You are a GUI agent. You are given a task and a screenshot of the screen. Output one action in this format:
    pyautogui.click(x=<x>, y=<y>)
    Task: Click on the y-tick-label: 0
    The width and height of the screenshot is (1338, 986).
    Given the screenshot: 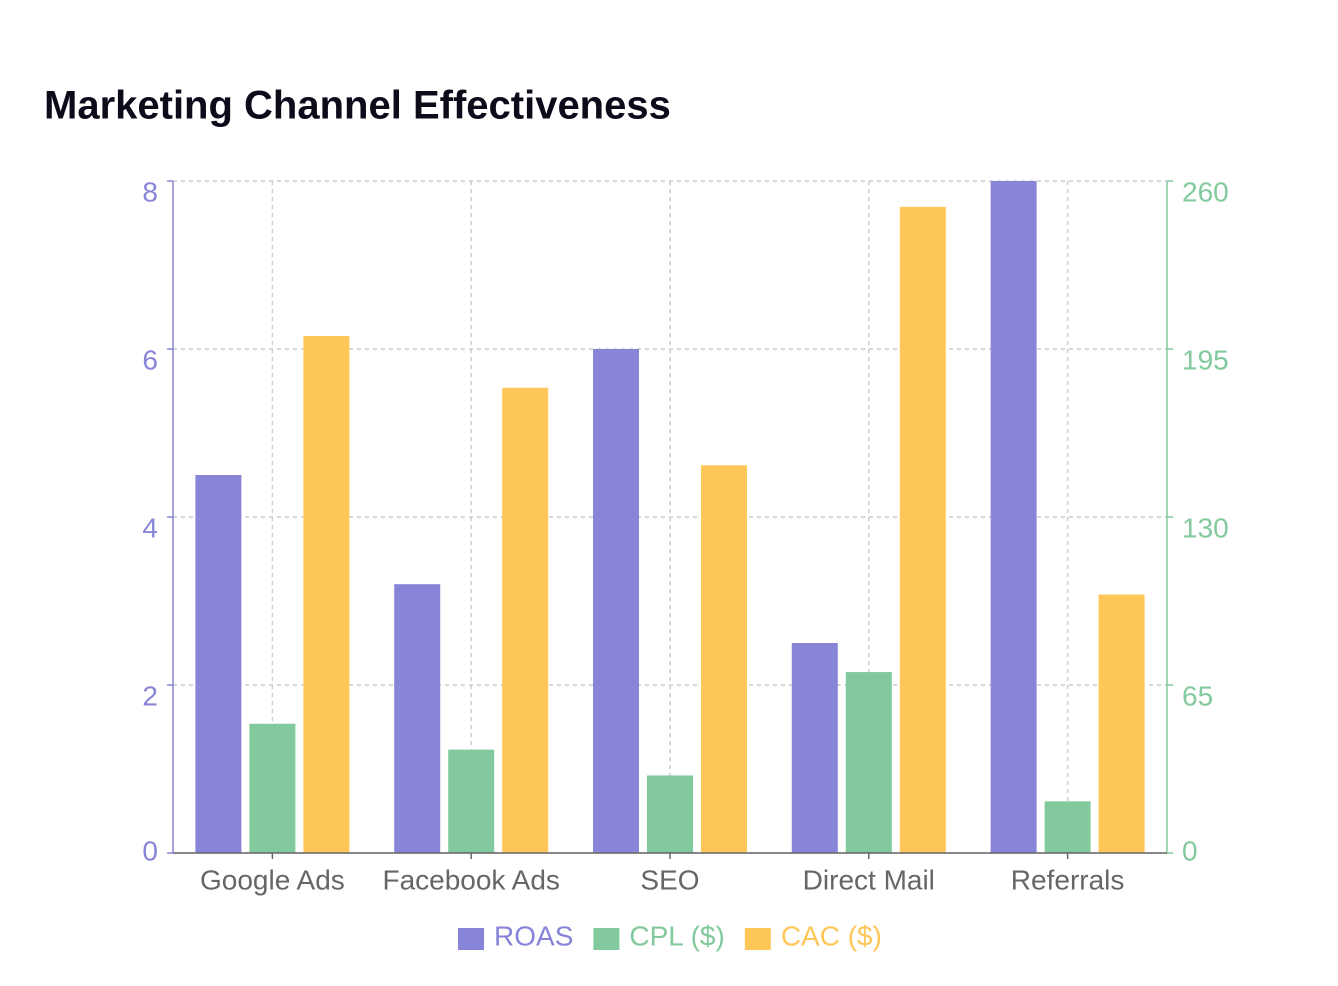 What is the action you would take?
    pyautogui.click(x=150, y=850)
    